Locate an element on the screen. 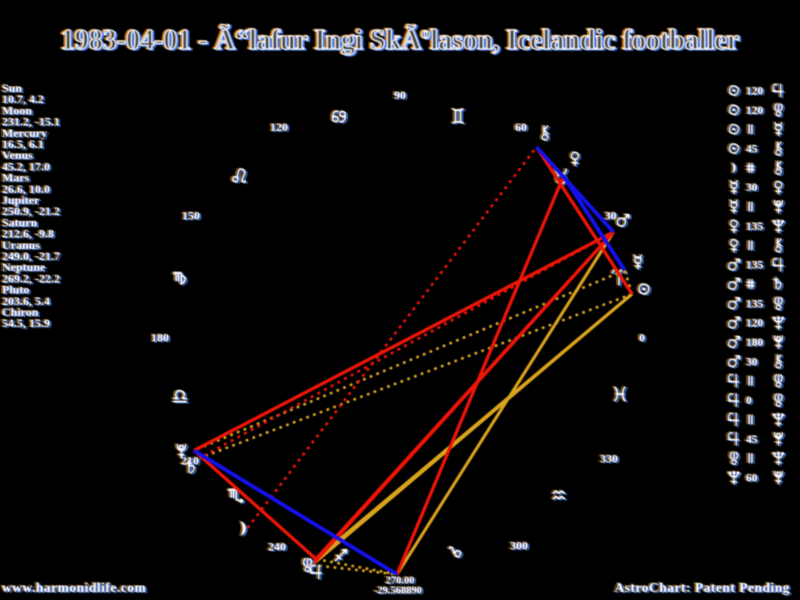  svg-text: 240 is located at coordinates (277, 547).